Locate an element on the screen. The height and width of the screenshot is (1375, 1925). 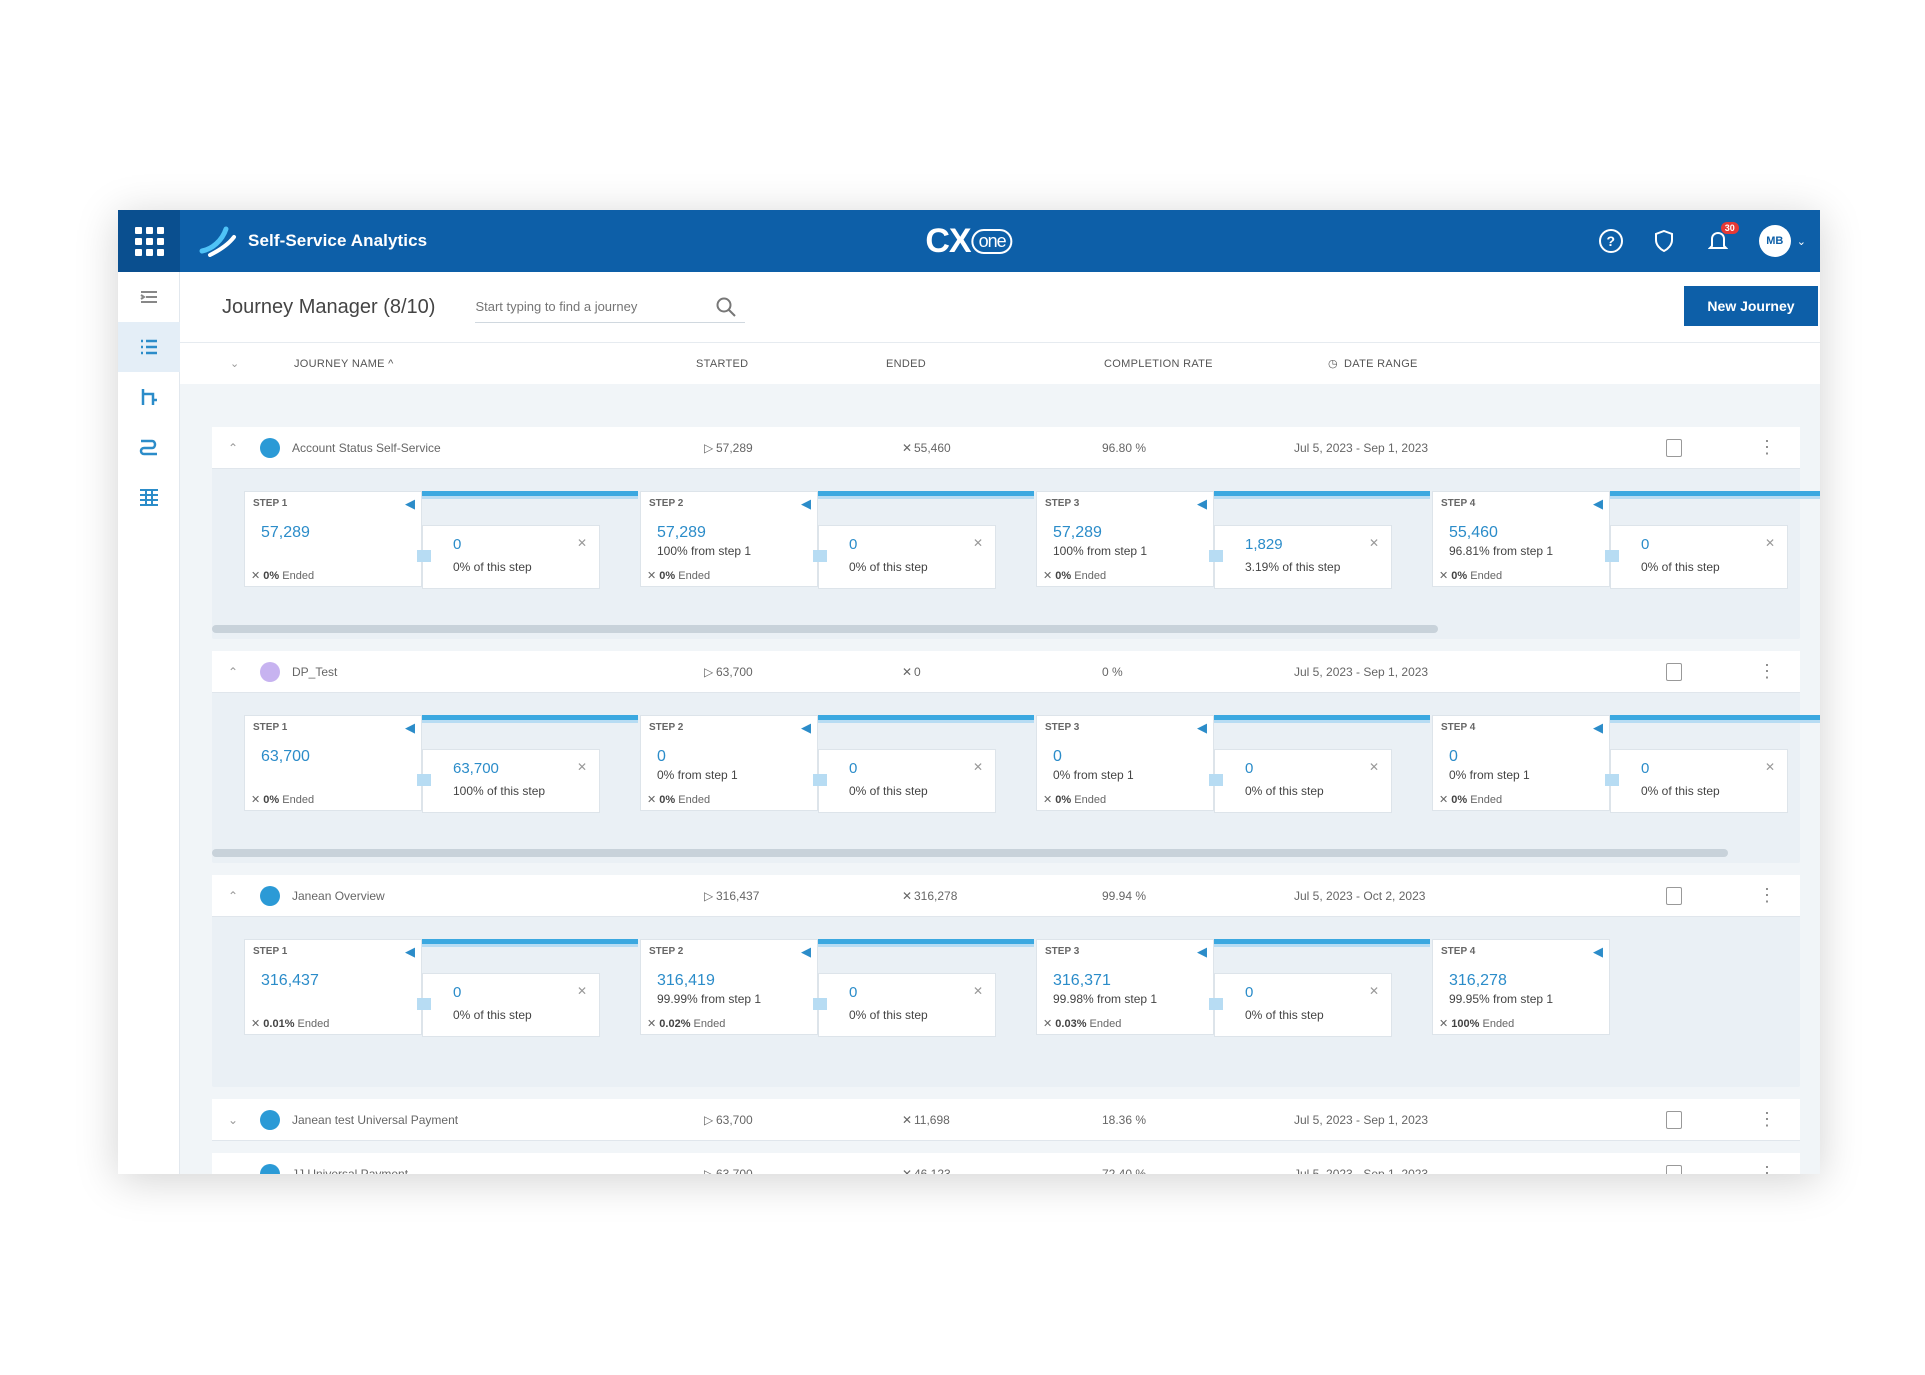
expand-all-chevron-icon: ⌄ is located at coordinates (235, 364).